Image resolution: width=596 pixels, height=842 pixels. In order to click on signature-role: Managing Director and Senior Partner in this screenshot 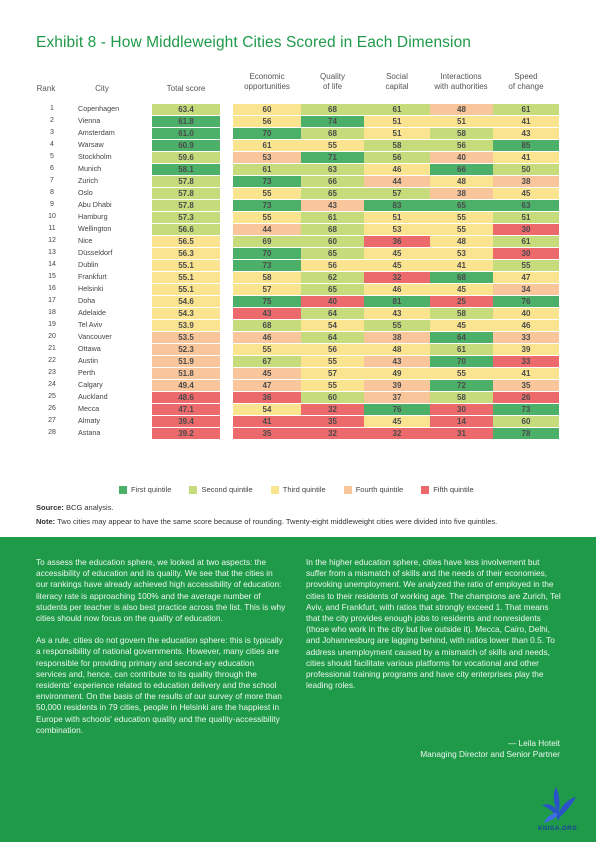, I will do `click(490, 754)`.